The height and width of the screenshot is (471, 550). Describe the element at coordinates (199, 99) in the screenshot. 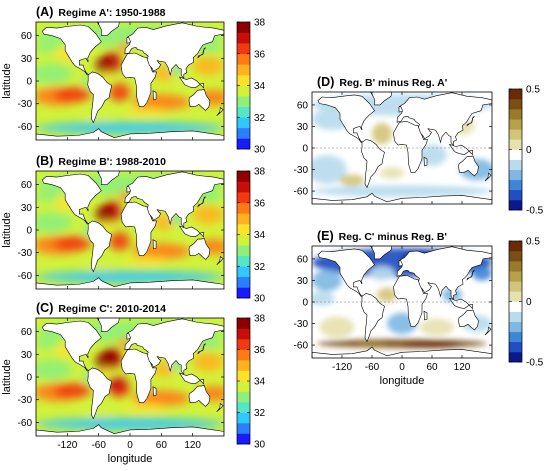

I see `land-australia` at that location.